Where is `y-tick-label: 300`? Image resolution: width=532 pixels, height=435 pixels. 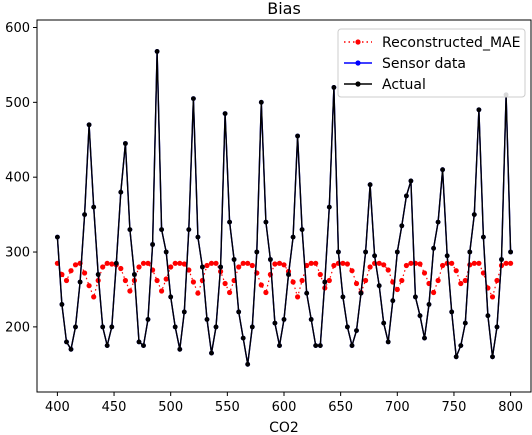 y-tick-label: 300 is located at coordinates (17, 253).